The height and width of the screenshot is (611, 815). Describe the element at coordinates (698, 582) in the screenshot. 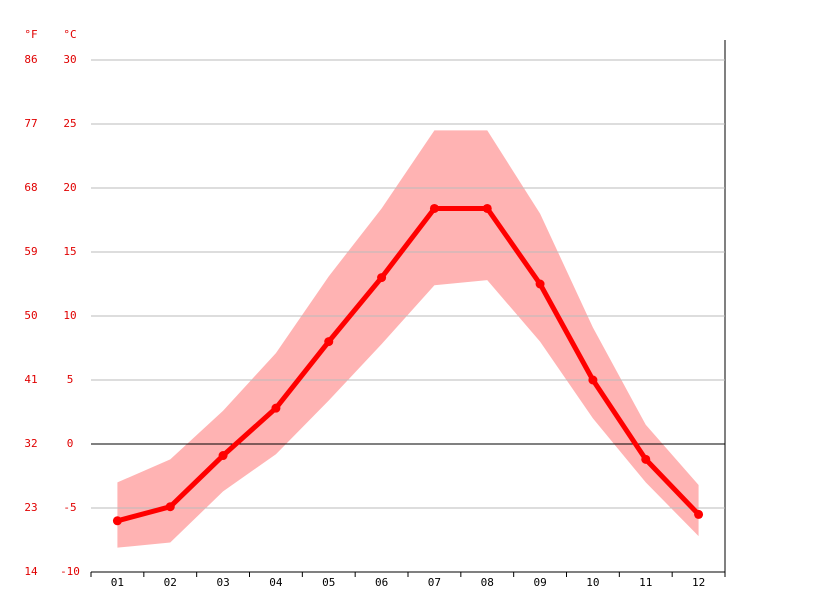

I see `x-tick-label: 12` at that location.